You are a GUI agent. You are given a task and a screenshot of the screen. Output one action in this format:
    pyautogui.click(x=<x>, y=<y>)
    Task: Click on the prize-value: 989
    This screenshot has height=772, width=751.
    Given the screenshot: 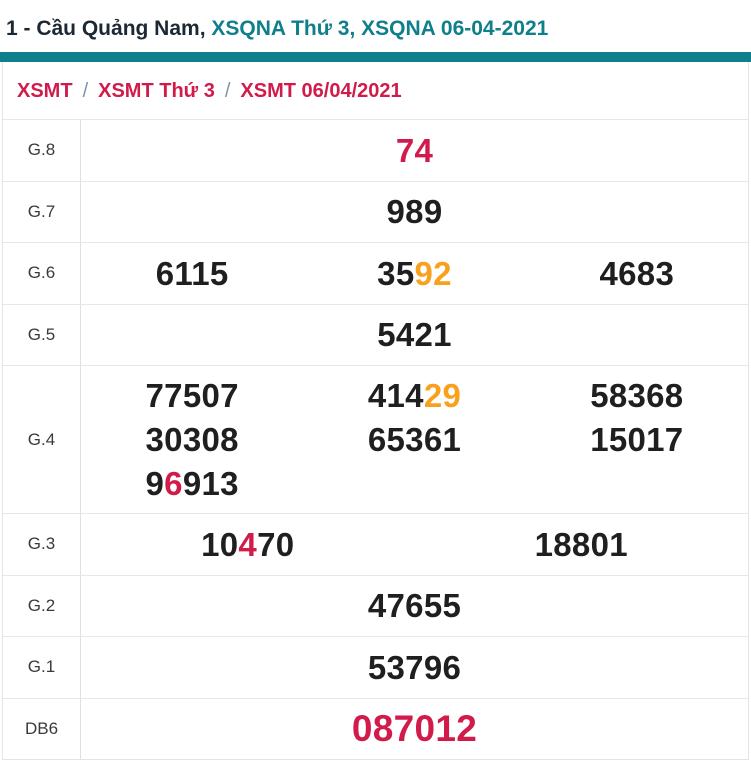 What is the action you would take?
    pyautogui.click(x=415, y=211)
    